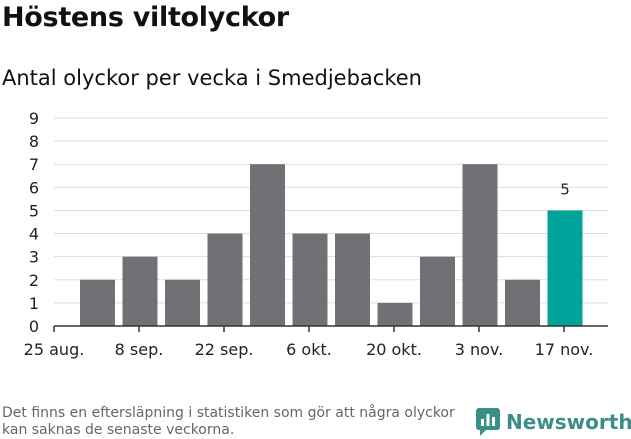 The image size is (631, 439). I want to click on y-tick-label: 6, so click(34, 187).